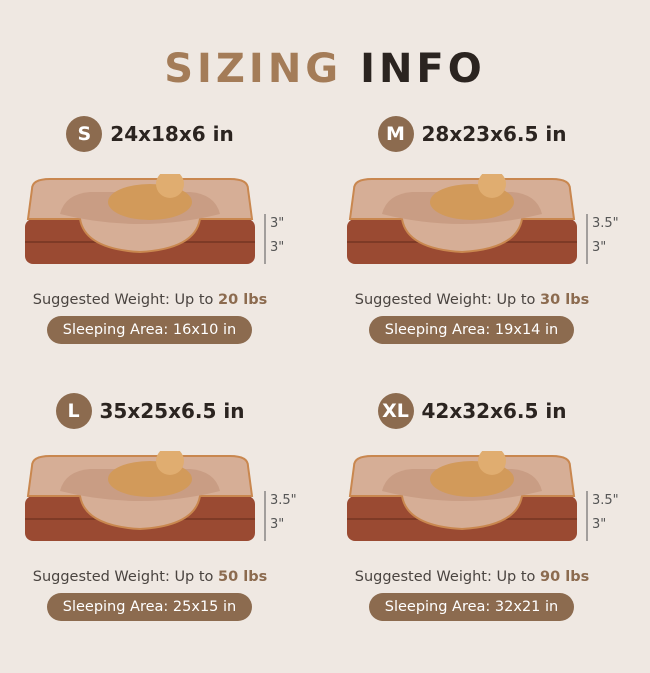  I want to click on size-dimensions: 28x23x6.5 in, so click(494, 134).